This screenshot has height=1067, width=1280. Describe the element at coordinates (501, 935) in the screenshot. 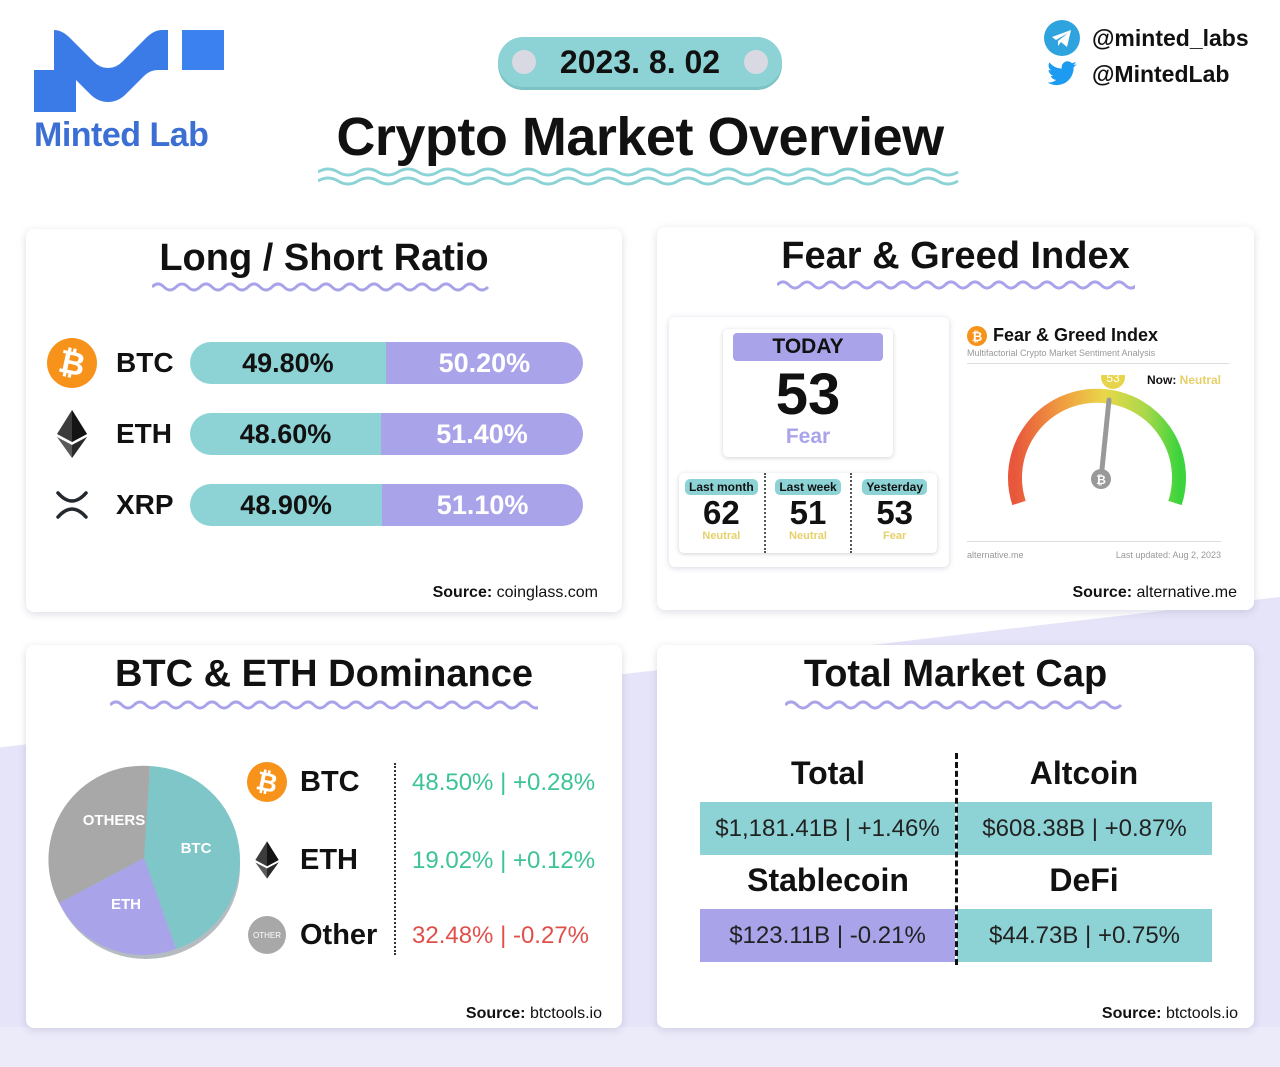

I see `dominance-value-other: 32.48% | -0.27%` at that location.